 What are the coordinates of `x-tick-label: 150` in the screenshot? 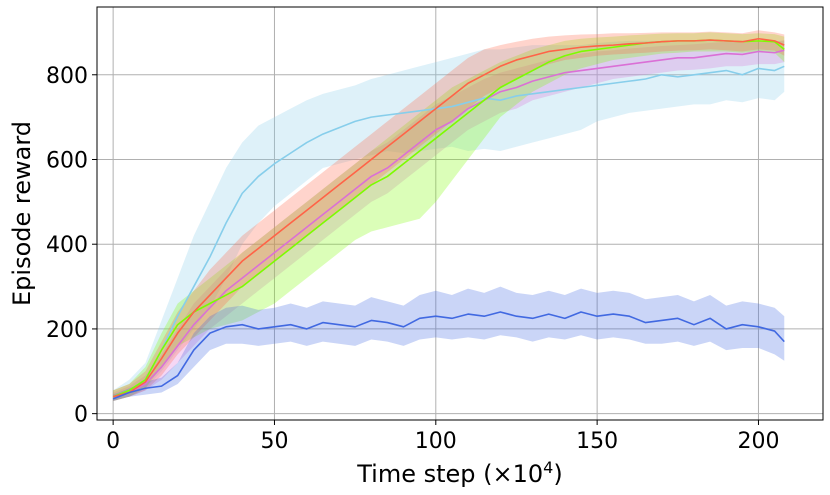 It's located at (597, 441).